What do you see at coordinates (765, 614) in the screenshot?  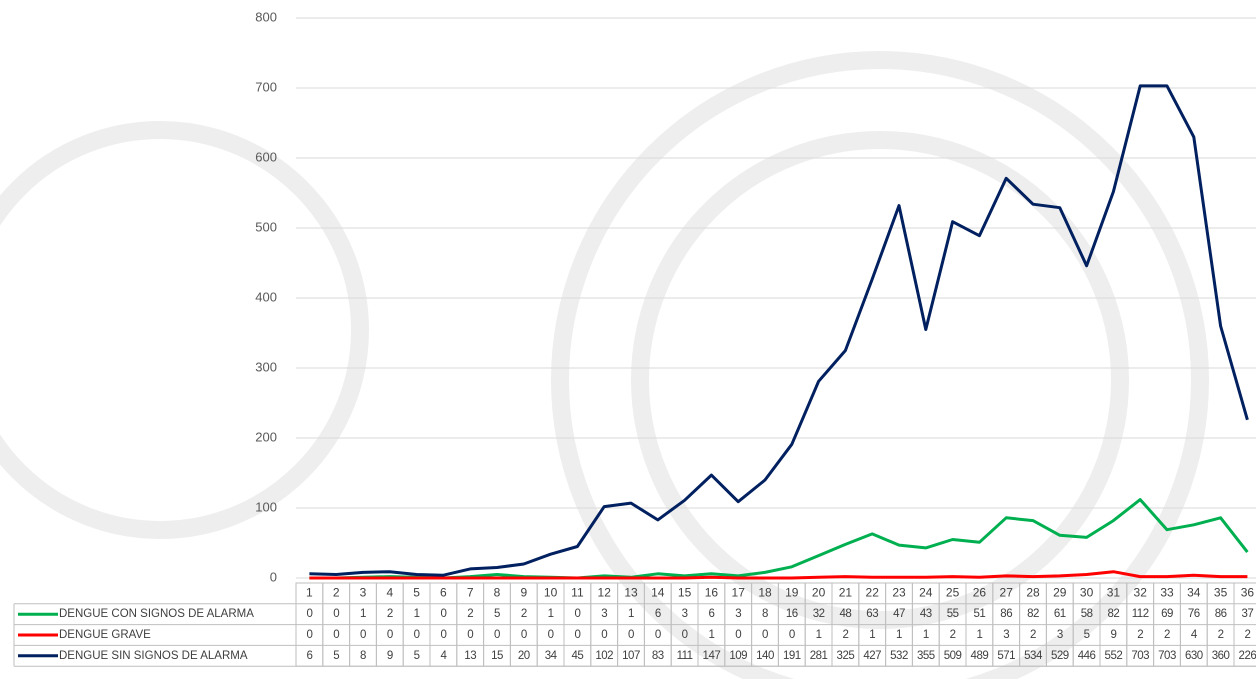 I see `table-value: 8` at bounding box center [765, 614].